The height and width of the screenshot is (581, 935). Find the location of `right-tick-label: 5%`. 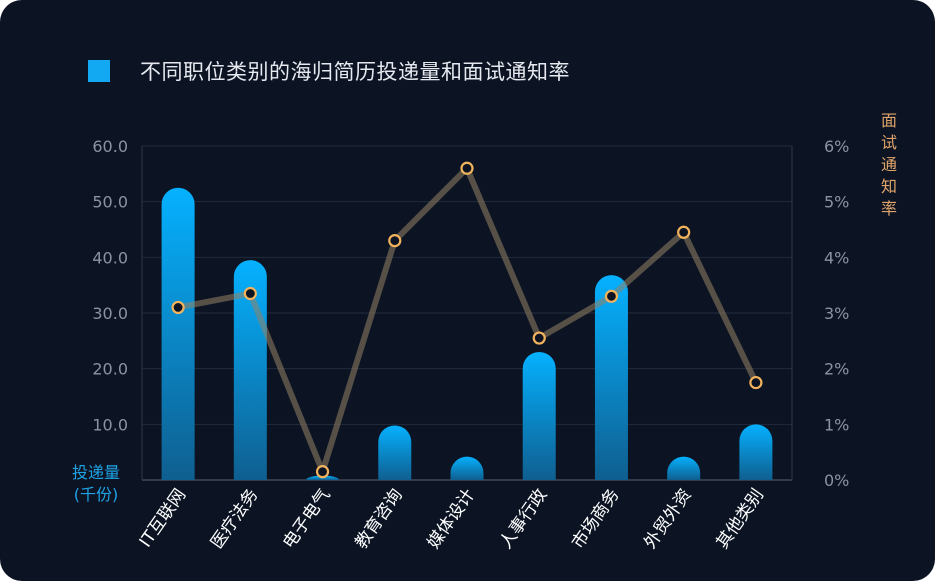

right-tick-label: 5% is located at coordinates (836, 202).